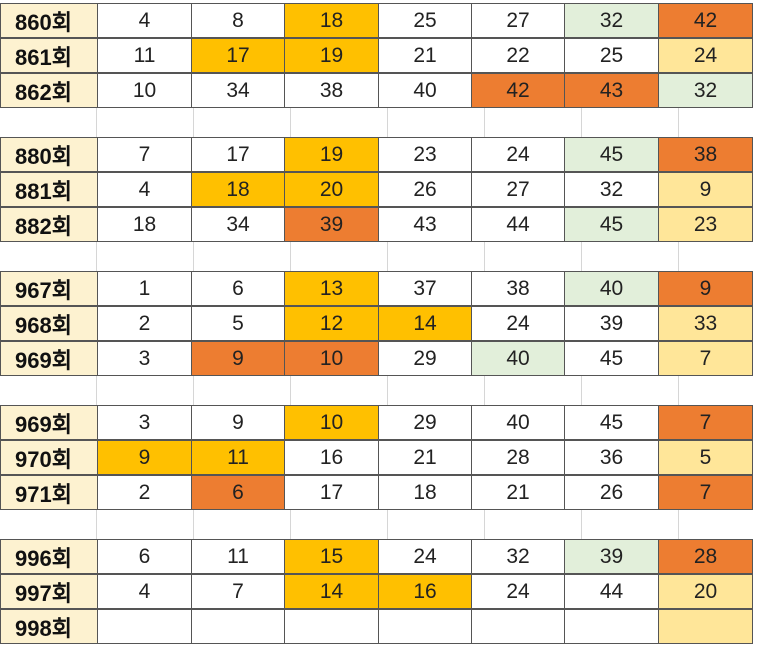 The image size is (760, 665). Describe the element at coordinates (49, 154) in the screenshot. I see `round-label: 880회` at that location.